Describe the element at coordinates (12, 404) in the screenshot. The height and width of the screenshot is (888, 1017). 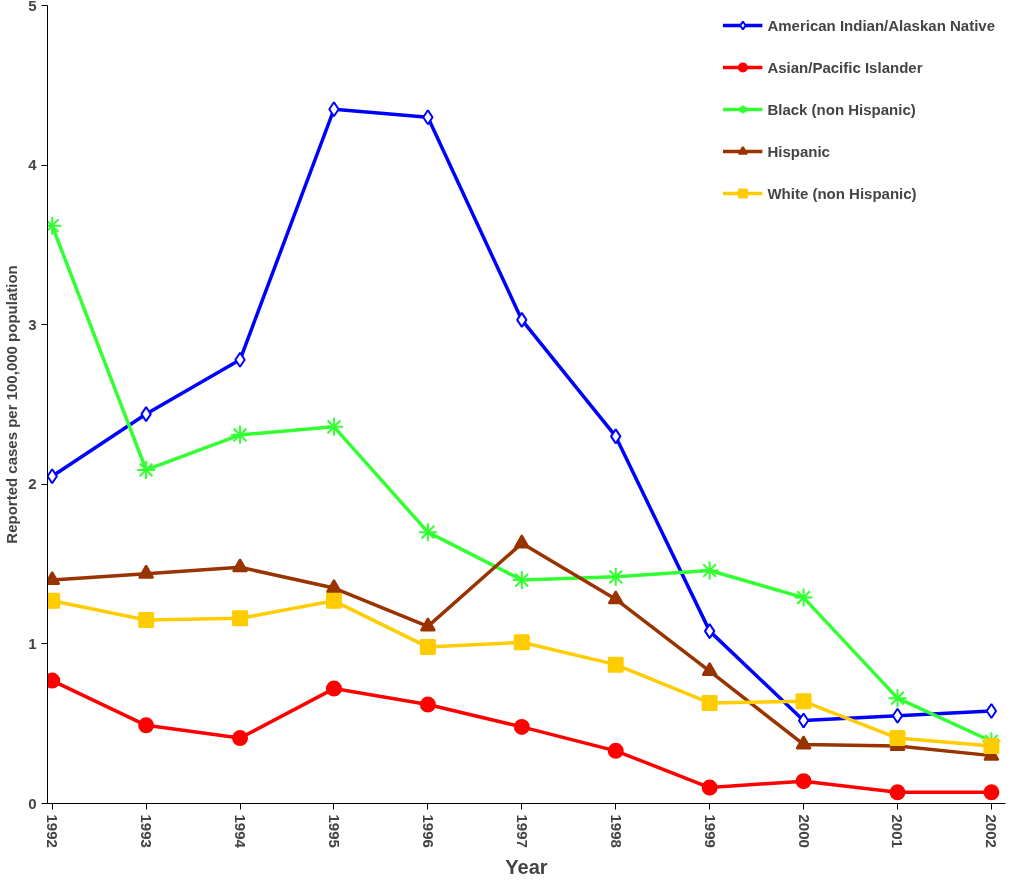
I see `y-axis-title: Reported cases per 100,000 population` at that location.